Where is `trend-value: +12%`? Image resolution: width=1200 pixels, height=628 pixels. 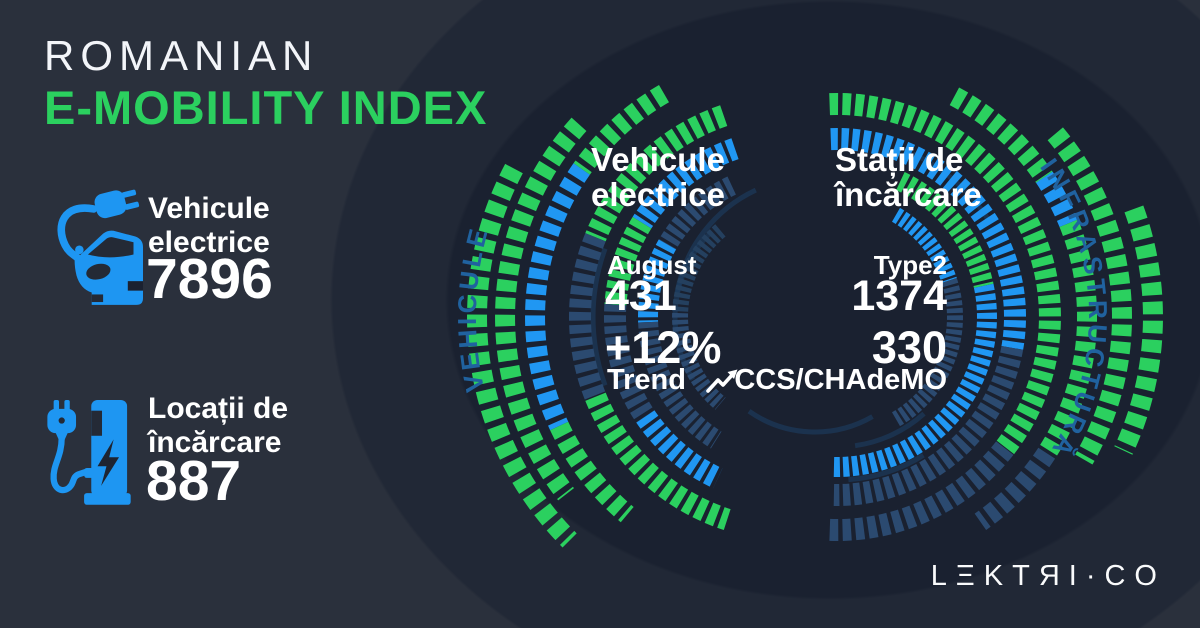 trend-value: +12% is located at coordinates (663, 347).